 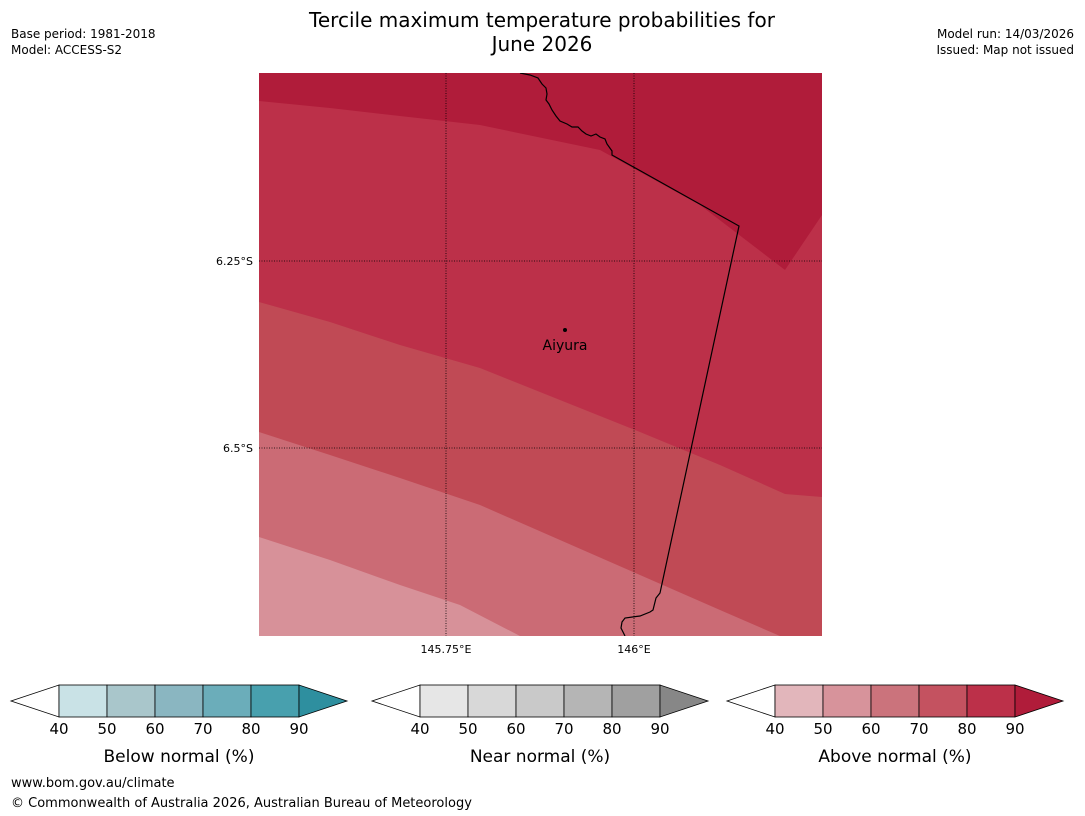 I want to click on colorbar-title: Near normal (%), so click(x=540, y=757).